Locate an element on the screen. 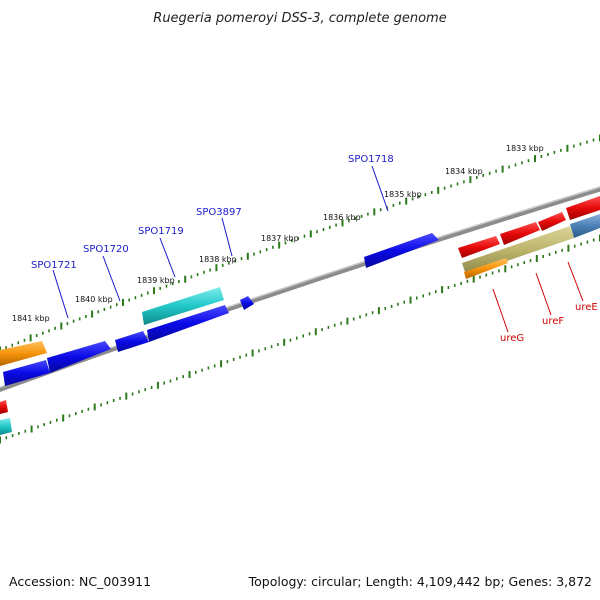 The width and height of the screenshot is (600, 600). kbp-label: 1837 kbp is located at coordinates (280, 238).